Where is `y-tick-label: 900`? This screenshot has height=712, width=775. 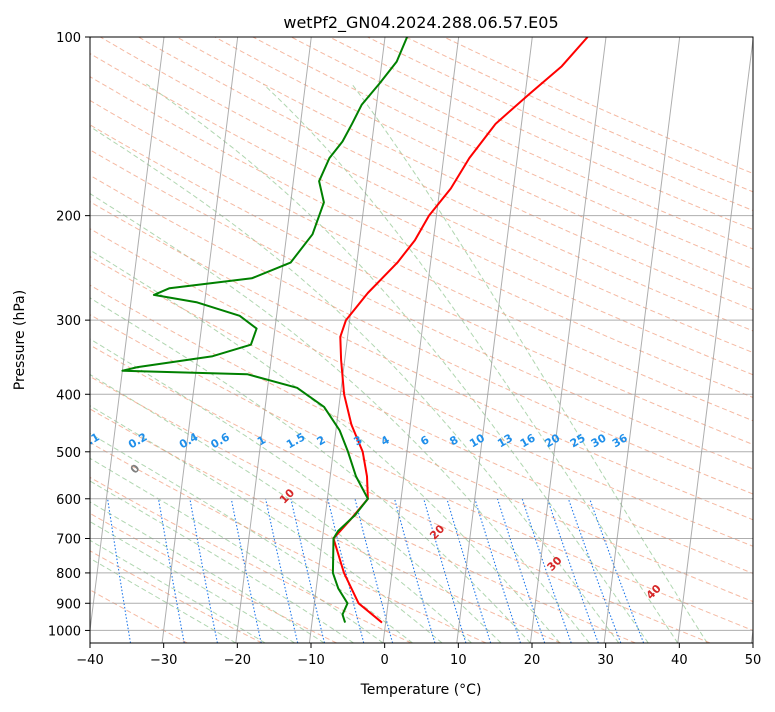 y-tick-label: 900 is located at coordinates (68, 604).